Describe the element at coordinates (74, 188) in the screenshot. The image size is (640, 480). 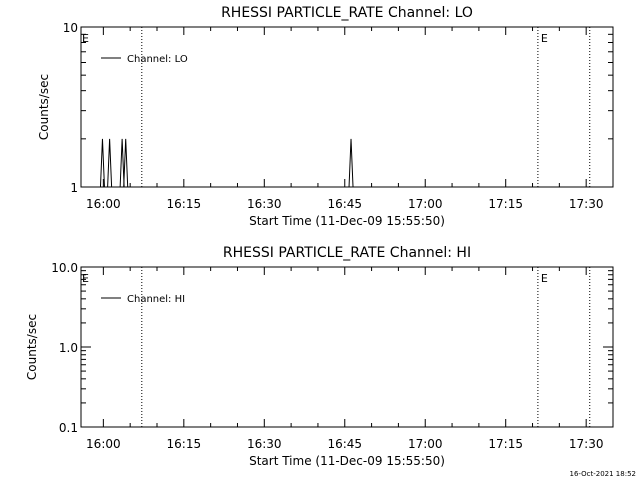
I see `y-tick-label: 1` at that location.